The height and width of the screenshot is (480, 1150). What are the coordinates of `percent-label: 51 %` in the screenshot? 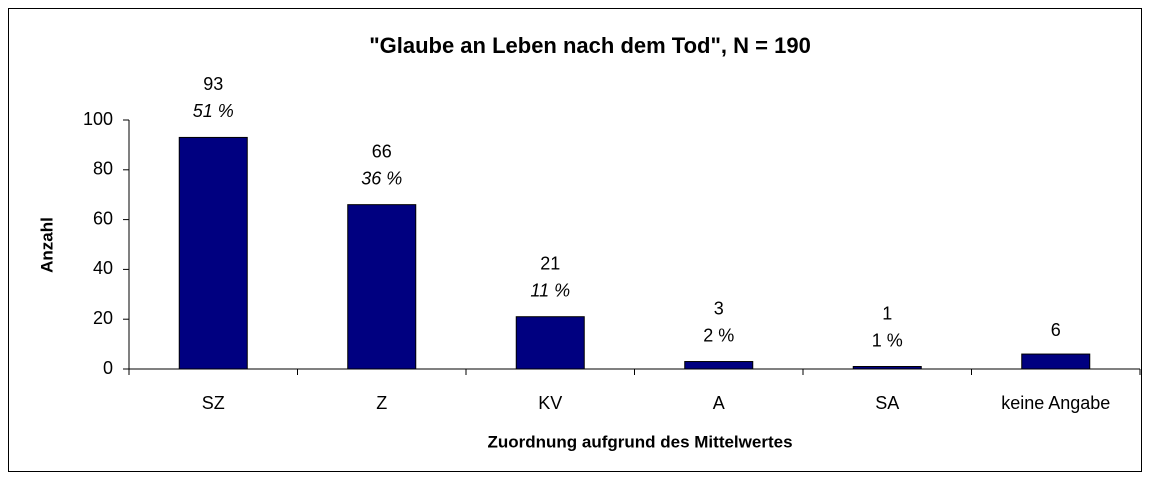 It's located at (213, 111).